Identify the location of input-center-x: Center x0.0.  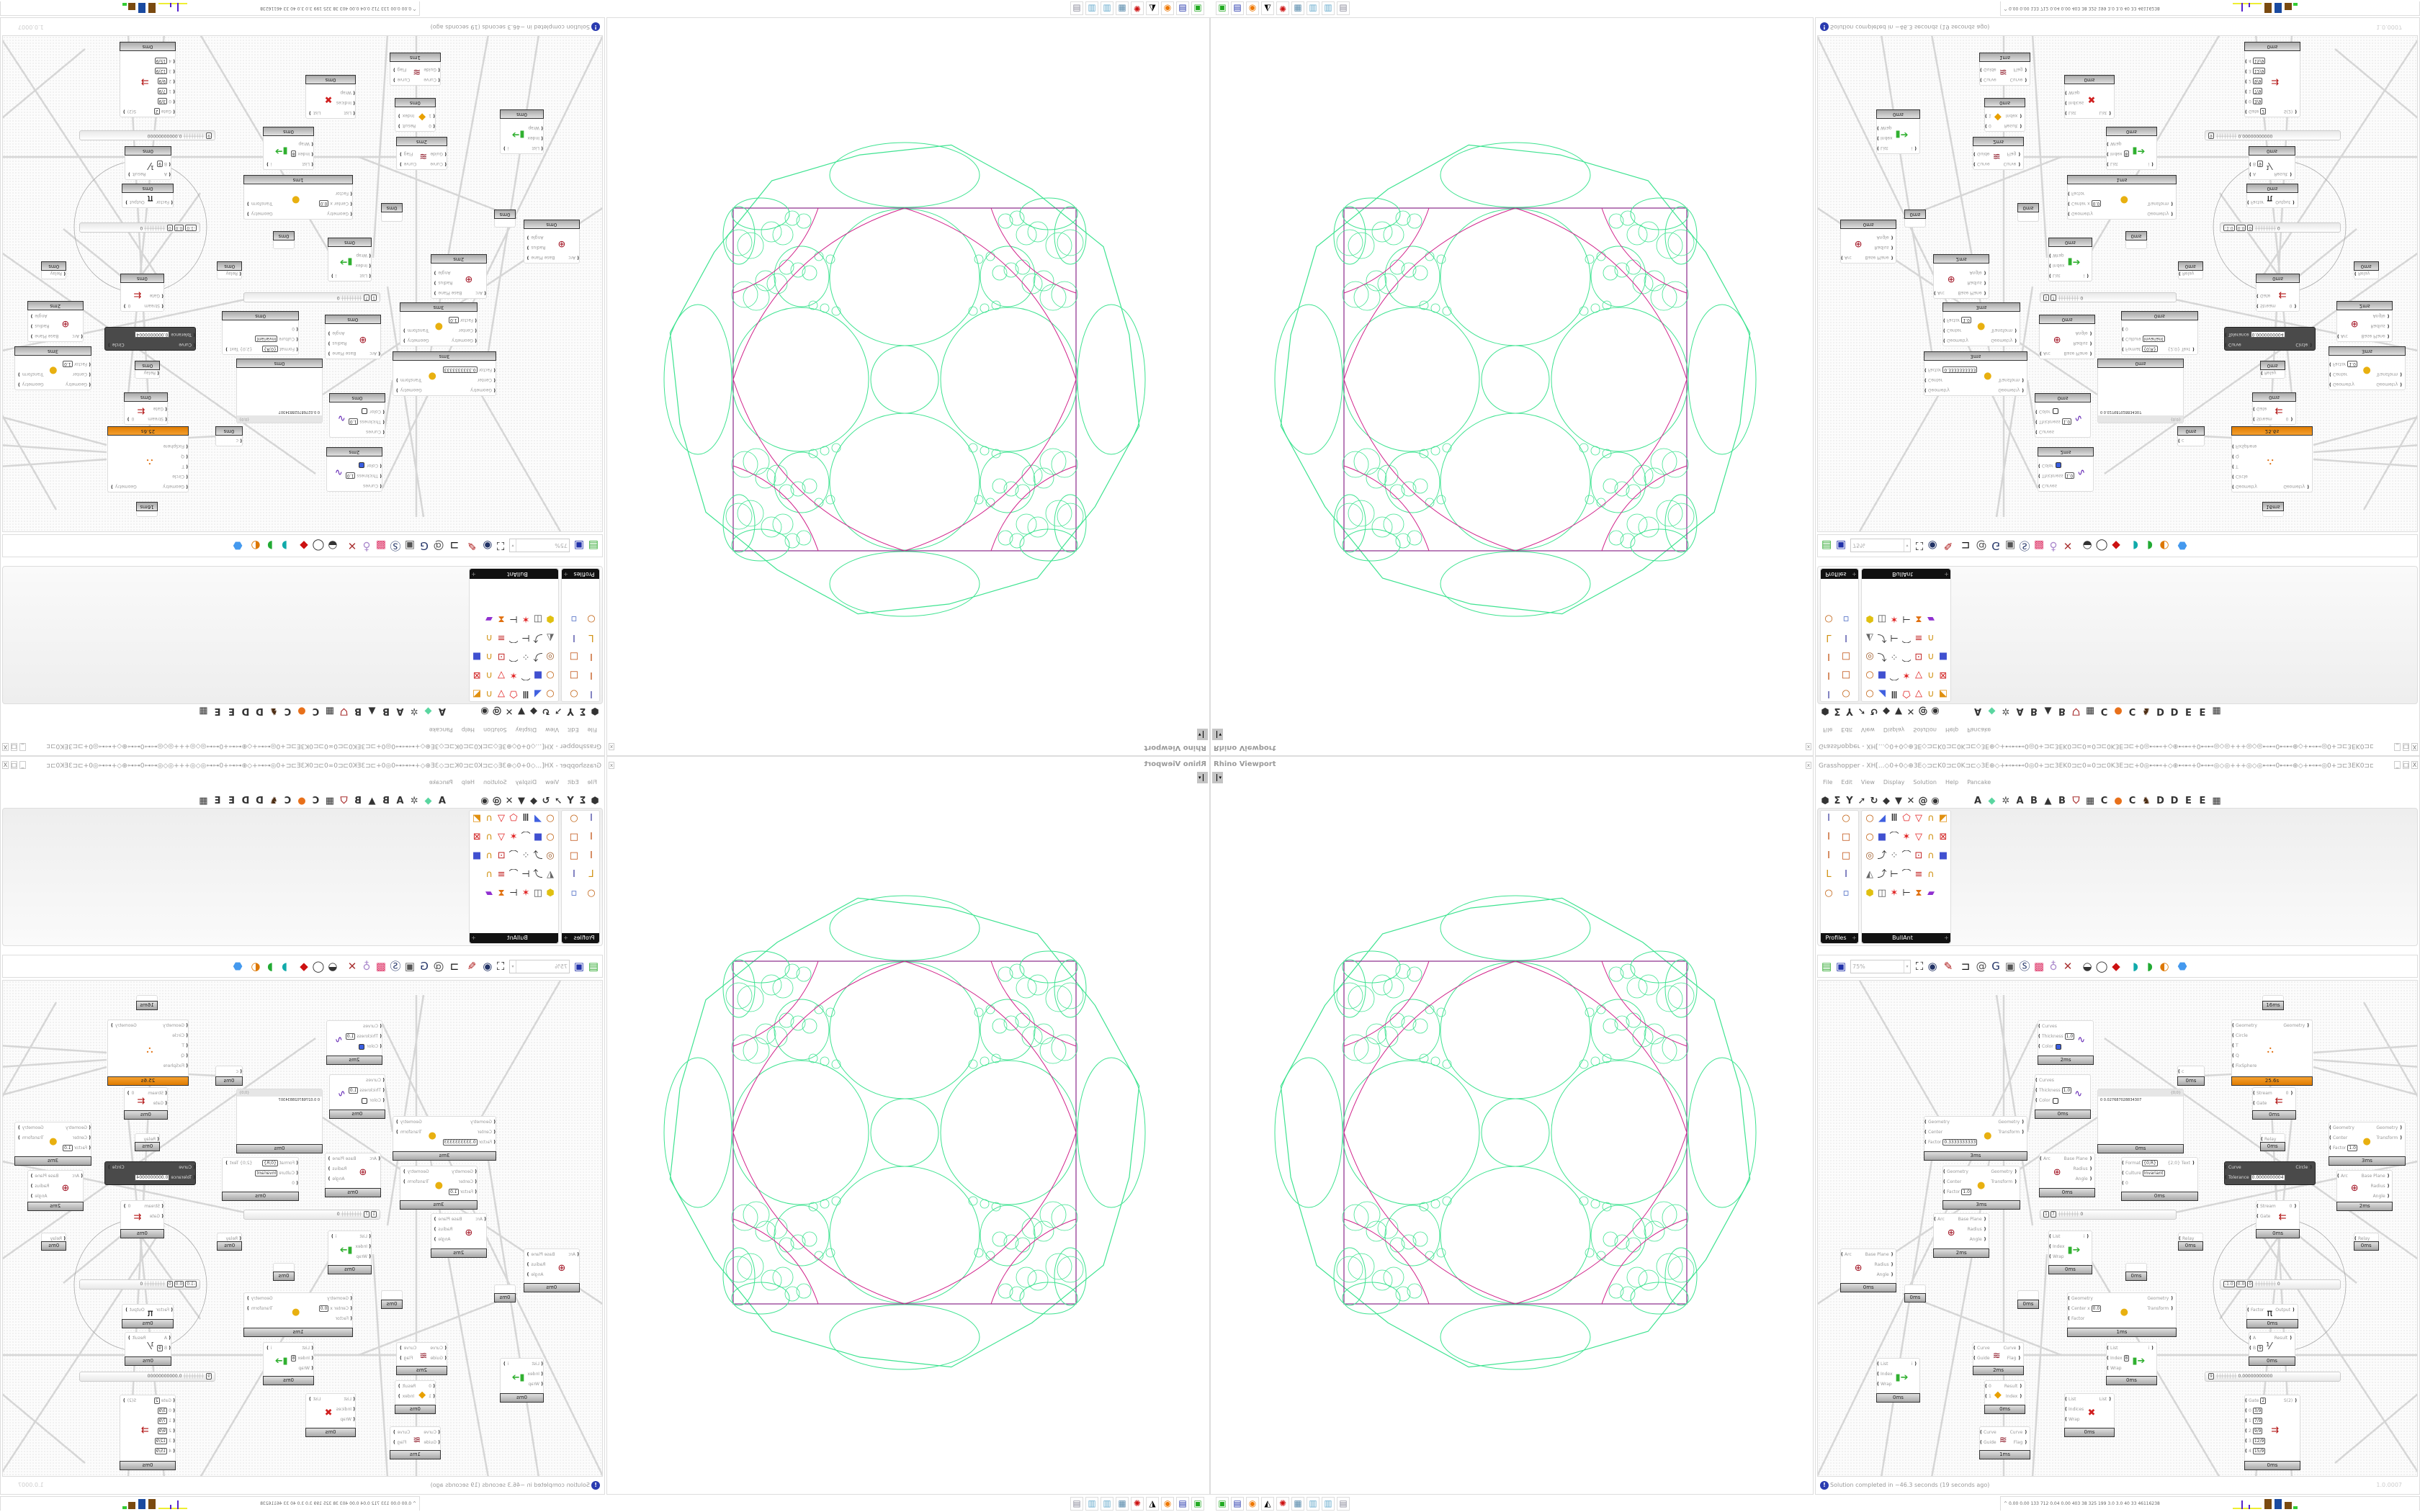
(333, 203).